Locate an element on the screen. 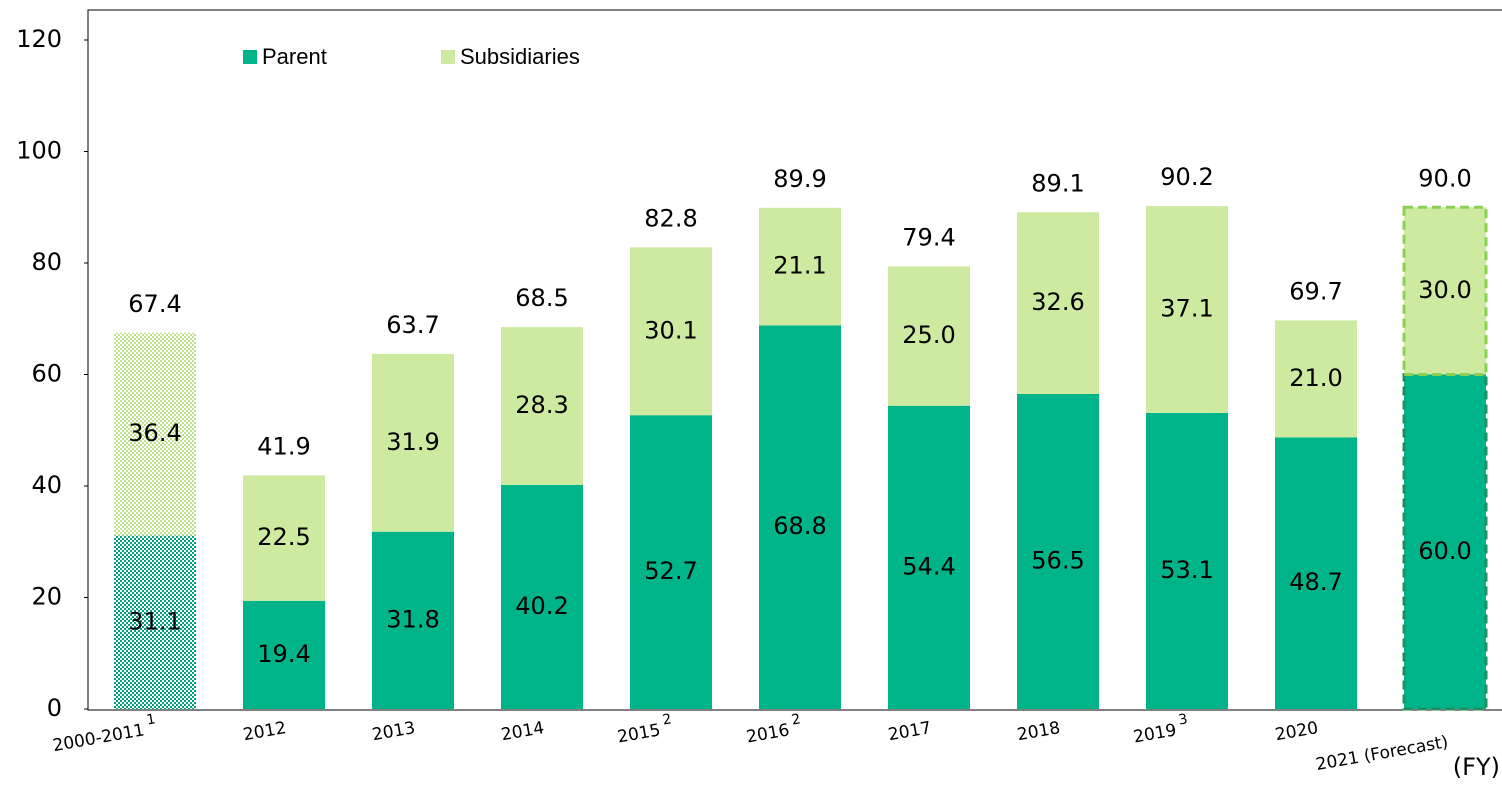 The image size is (1502, 785). value-label: 36.4 is located at coordinates (154, 433).